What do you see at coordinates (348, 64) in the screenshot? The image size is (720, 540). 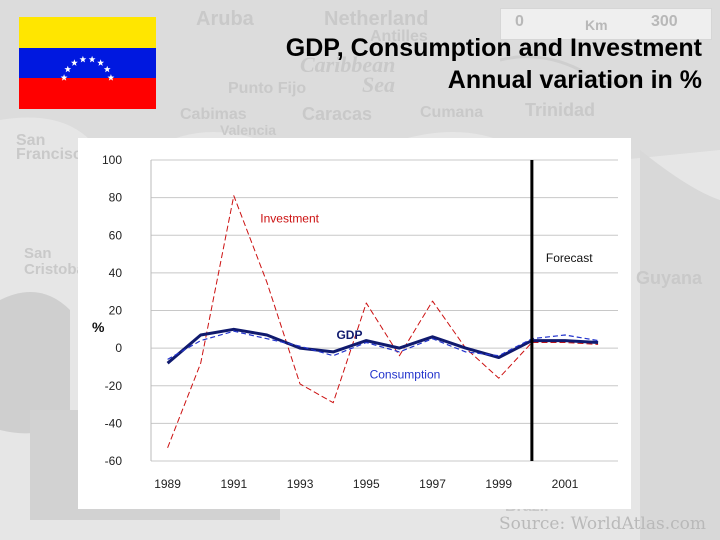 I see `map-label-caribbean: Caribbean` at bounding box center [348, 64].